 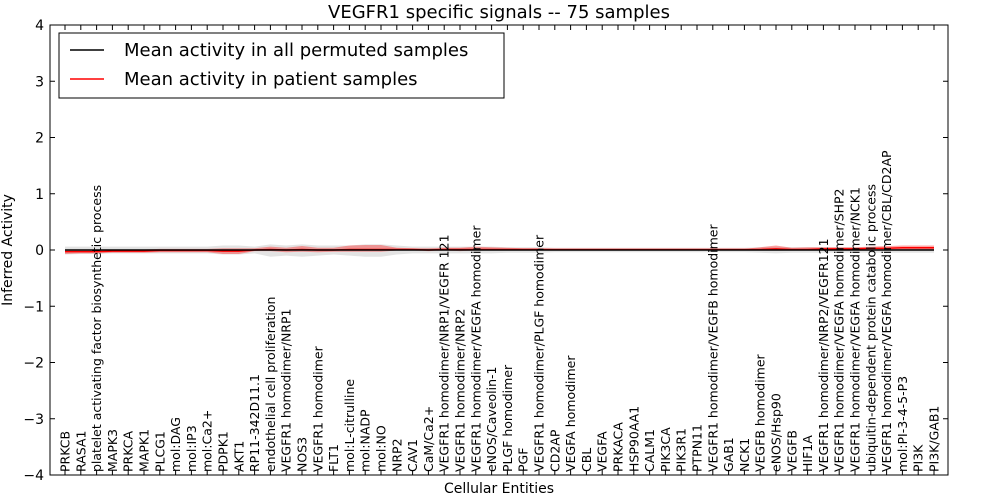 What do you see at coordinates (39, 26) in the screenshot?
I see `y-tick-label: 4` at bounding box center [39, 26].